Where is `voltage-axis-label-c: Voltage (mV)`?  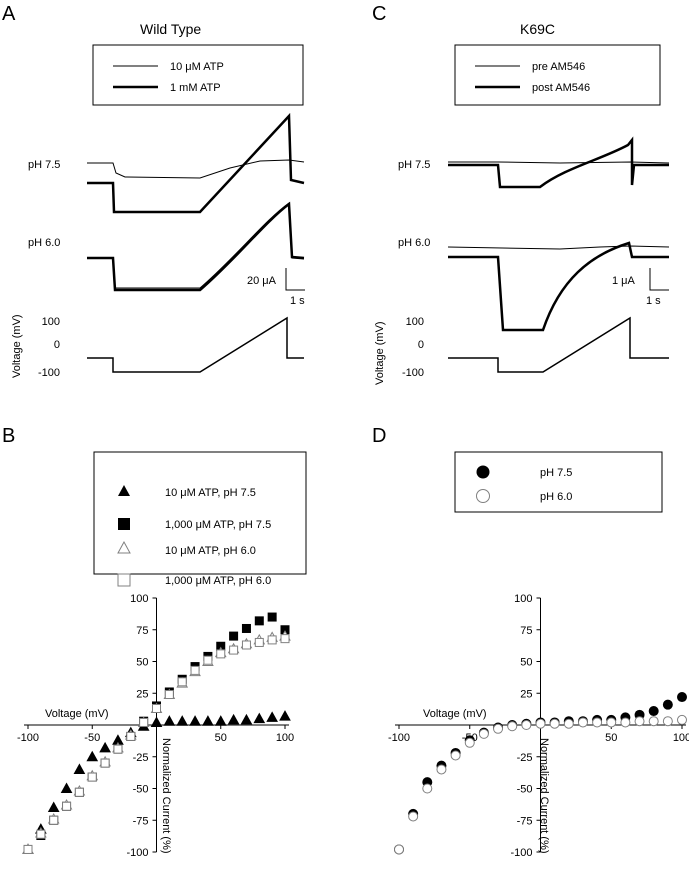
voltage-axis-label-c: Voltage (mV) is located at coordinates (380, 353).